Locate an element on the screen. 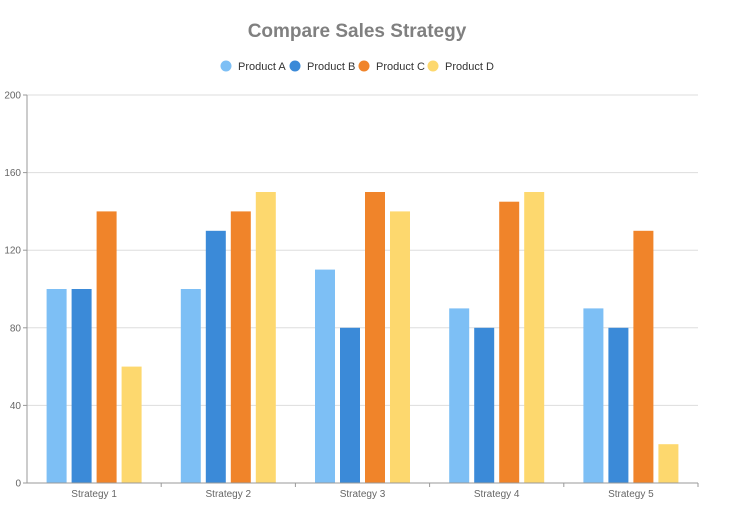 This screenshot has width=736, height=513. legend-label: Product D is located at coordinates (469, 67).